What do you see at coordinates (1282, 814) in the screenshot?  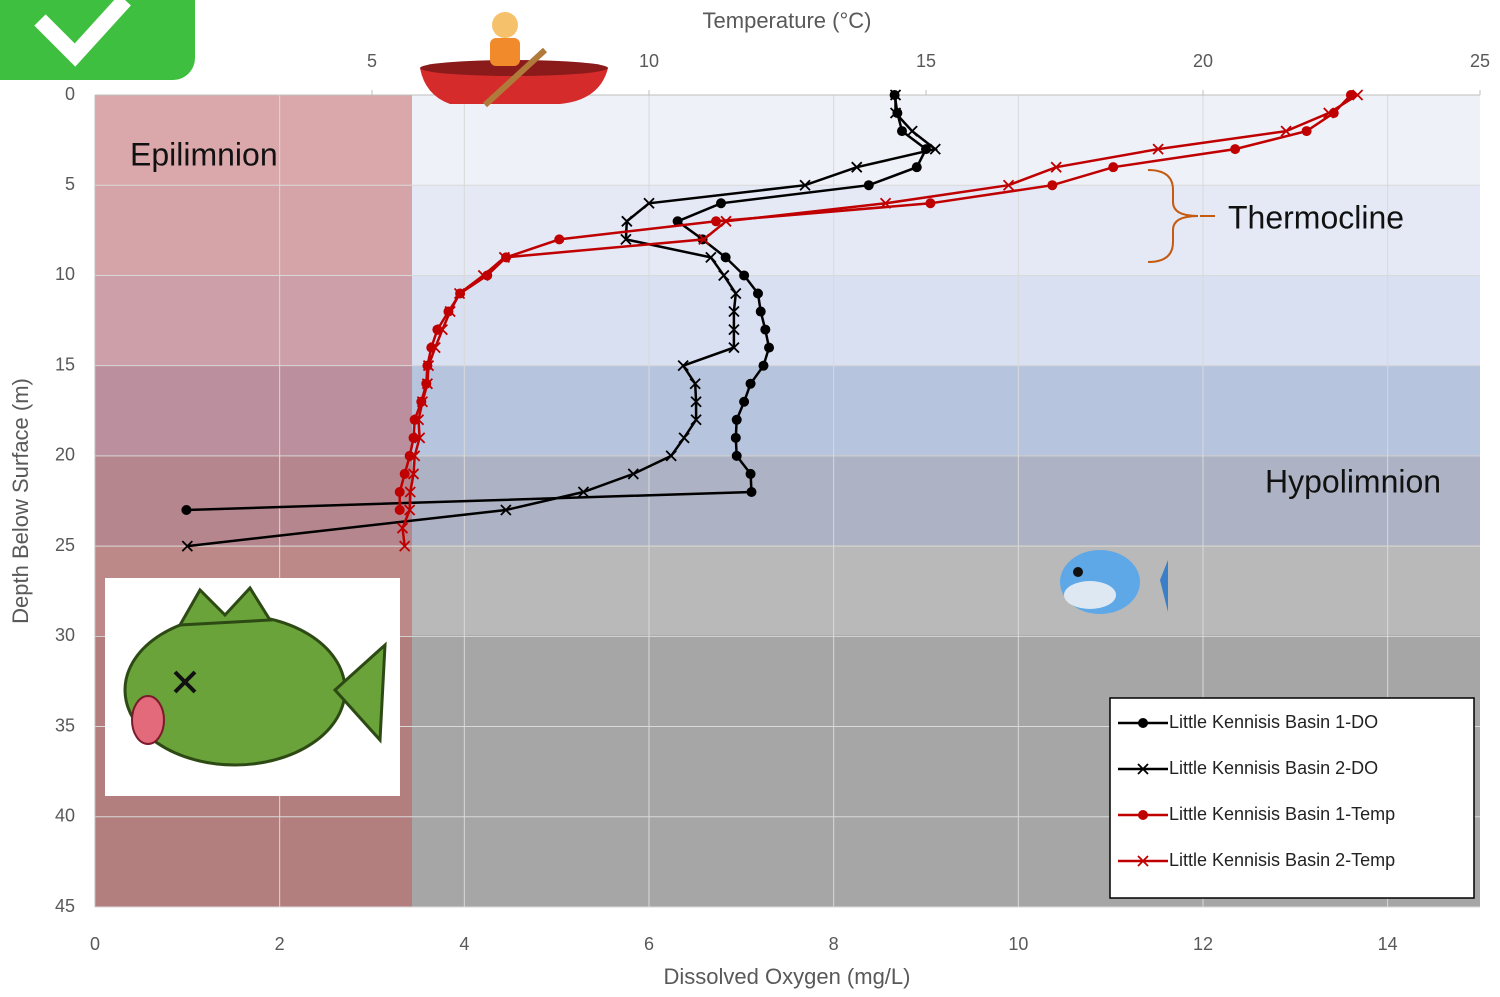 I see `legend-label: Little Kennisis Basin 1-Temp` at bounding box center [1282, 814].